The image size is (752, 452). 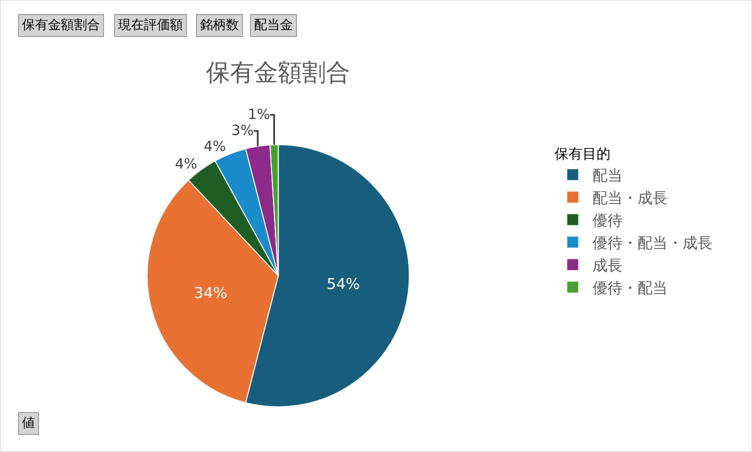 What do you see at coordinates (630, 197) in the screenshot?
I see `legend-label: 配当・成長` at bounding box center [630, 197].